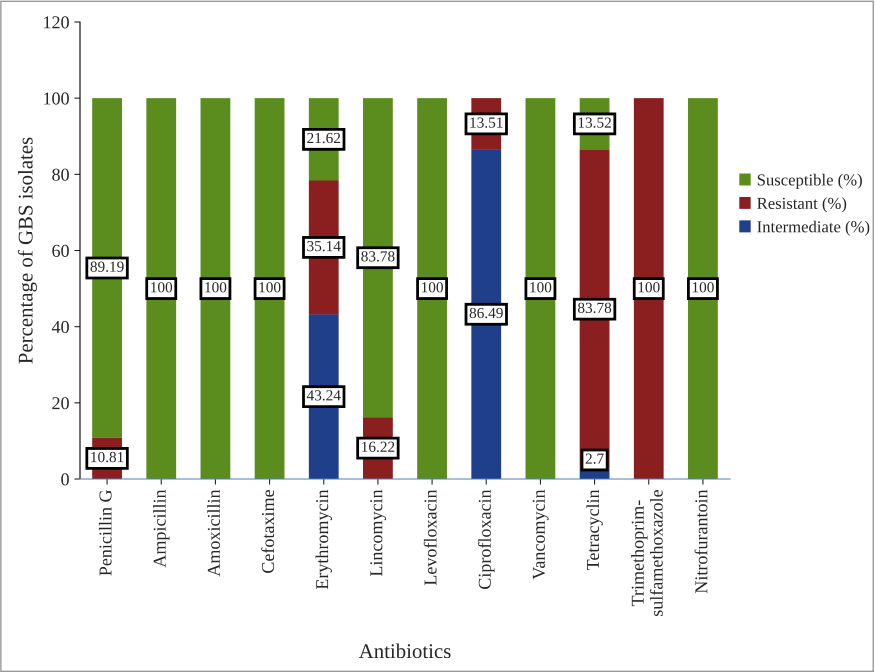 The width and height of the screenshot is (875, 672). I want to click on y-tick-label: 60, so click(60, 250).